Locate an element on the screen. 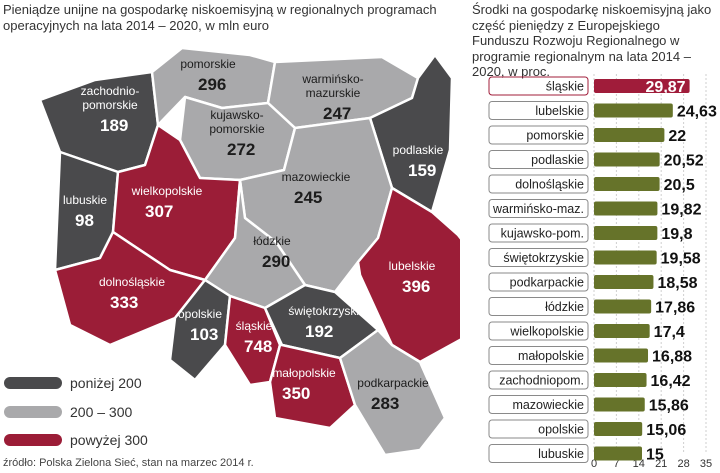 The width and height of the screenshot is (720, 473). category-label: śląskie is located at coordinates (565, 87).